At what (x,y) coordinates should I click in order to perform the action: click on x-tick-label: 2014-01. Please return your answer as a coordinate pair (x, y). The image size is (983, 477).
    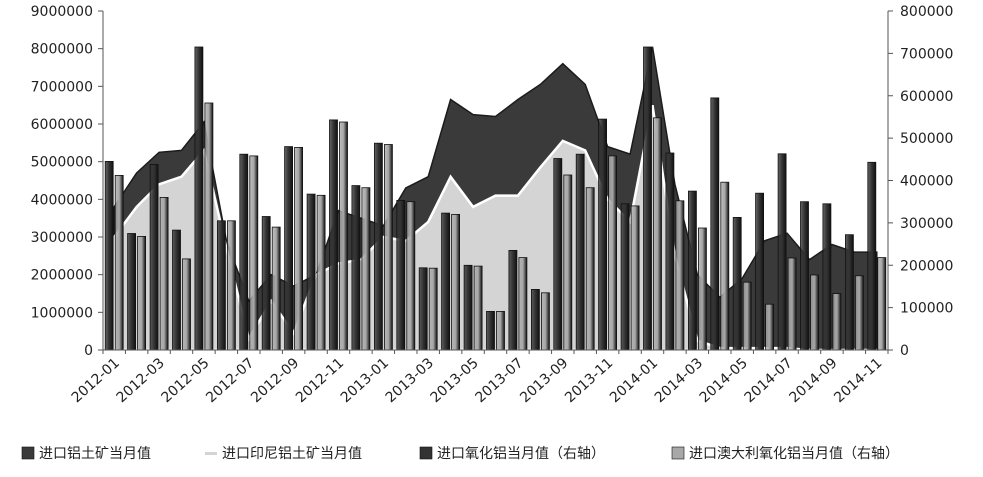
    Looking at the image, I should click on (634, 380).